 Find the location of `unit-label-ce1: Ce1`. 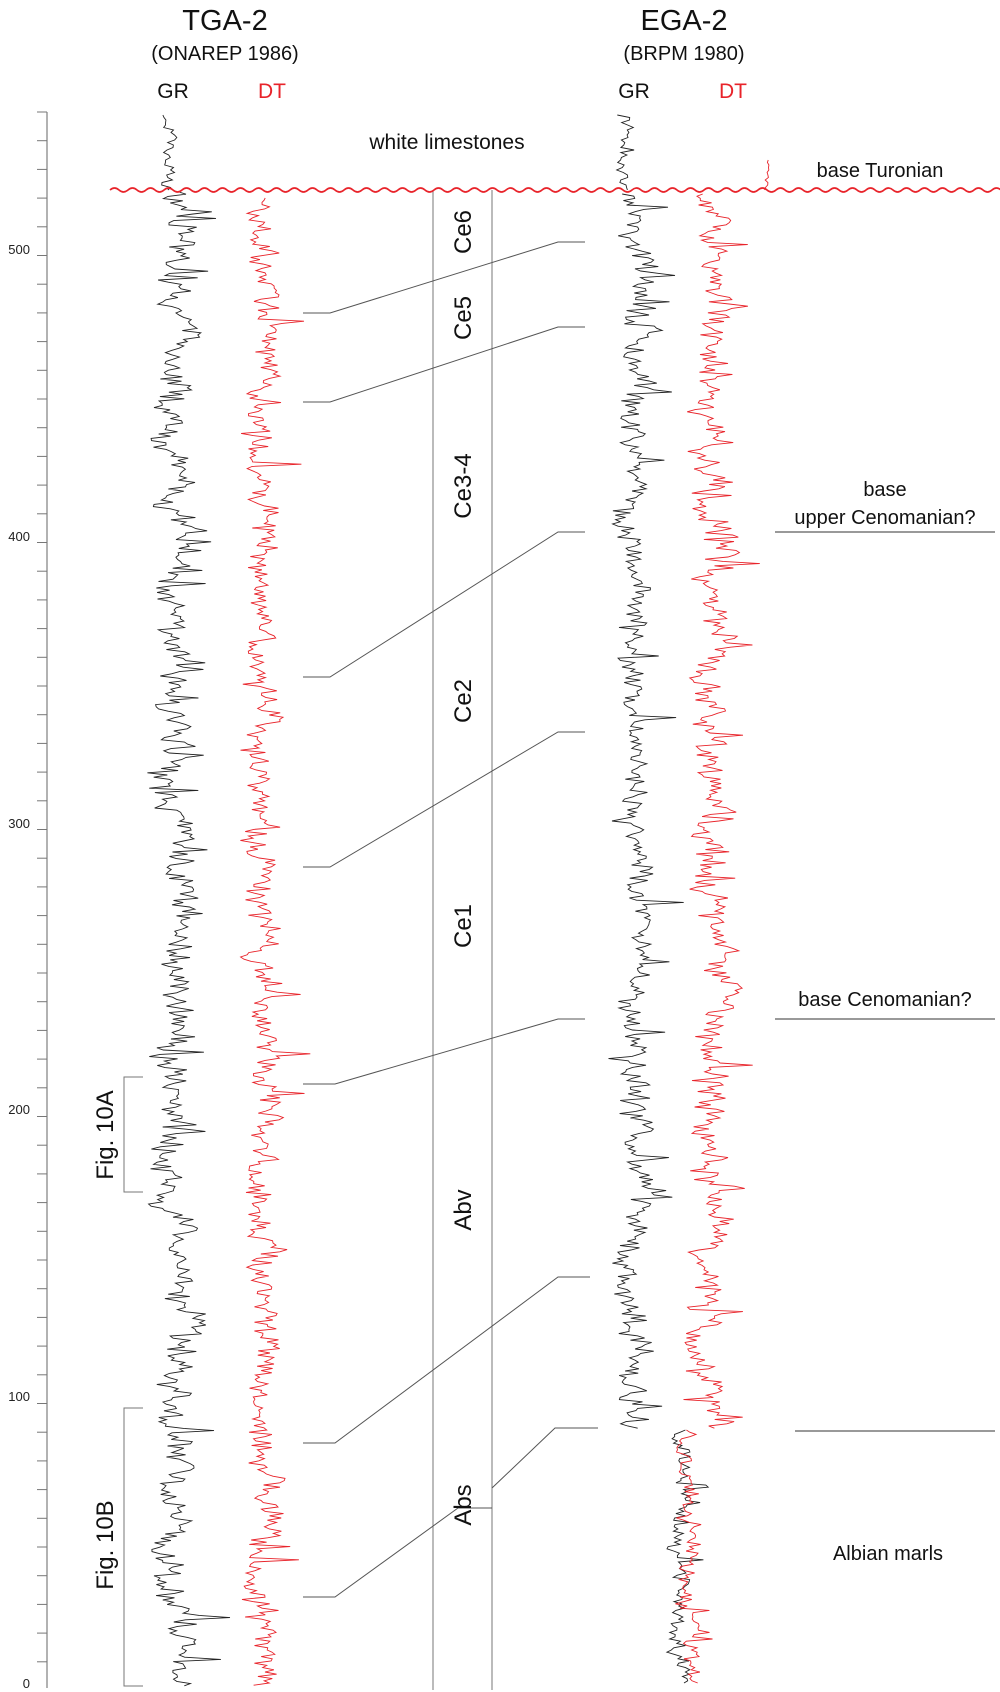

unit-label-ce1: Ce1 is located at coordinates (463, 926).